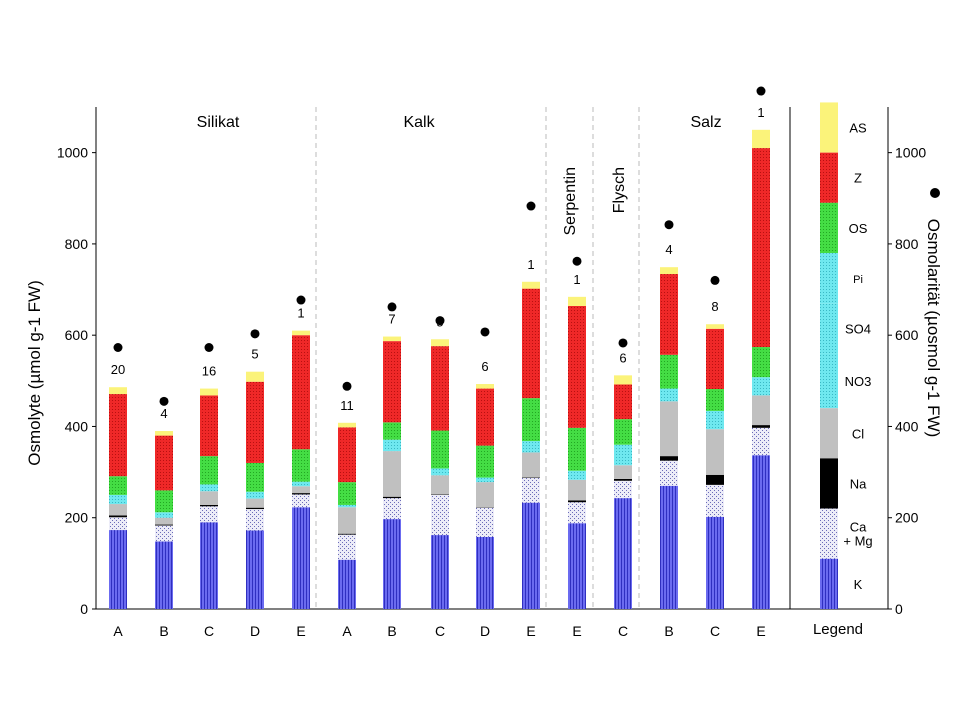 Image resolution: width=960 pixels, height=720 pixels. Describe the element at coordinates (419, 122) in the screenshot. I see `group-label: Kalk` at that location.